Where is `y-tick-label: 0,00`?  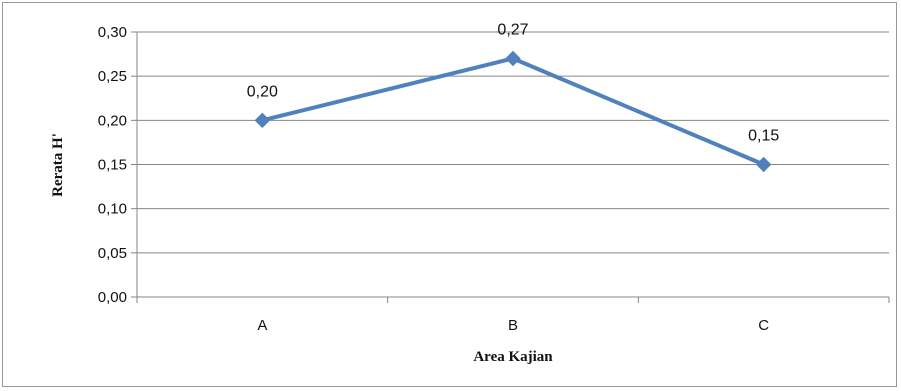 y-tick-label: 0,00 is located at coordinates (112, 297).